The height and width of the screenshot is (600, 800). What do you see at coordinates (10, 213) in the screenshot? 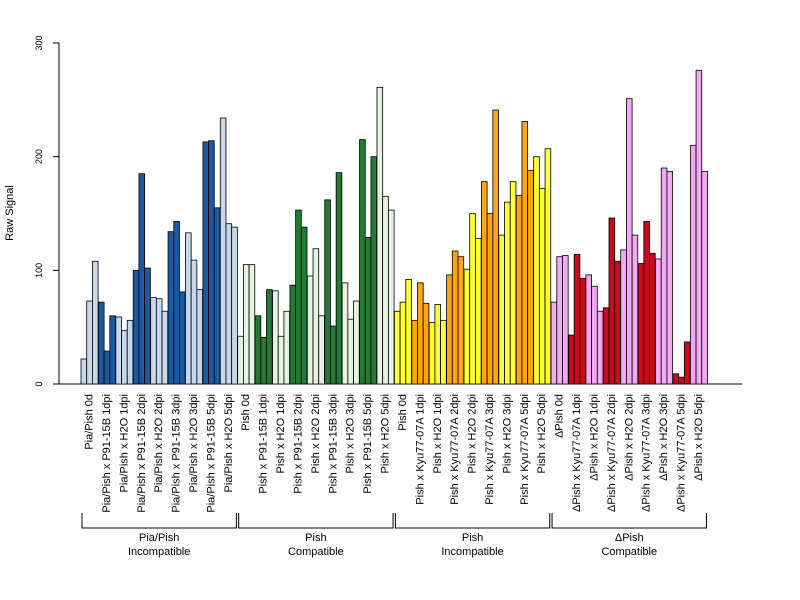
I see `y-axis-label: Raw Signal` at bounding box center [10, 213].